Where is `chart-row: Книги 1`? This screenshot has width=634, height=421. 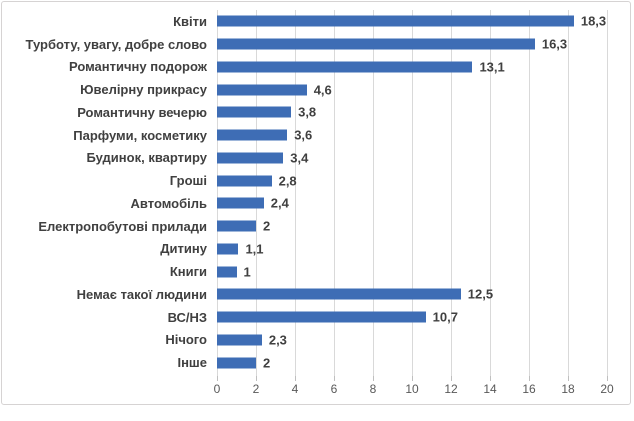
chart-row: Книги 1 is located at coordinates (316, 271).